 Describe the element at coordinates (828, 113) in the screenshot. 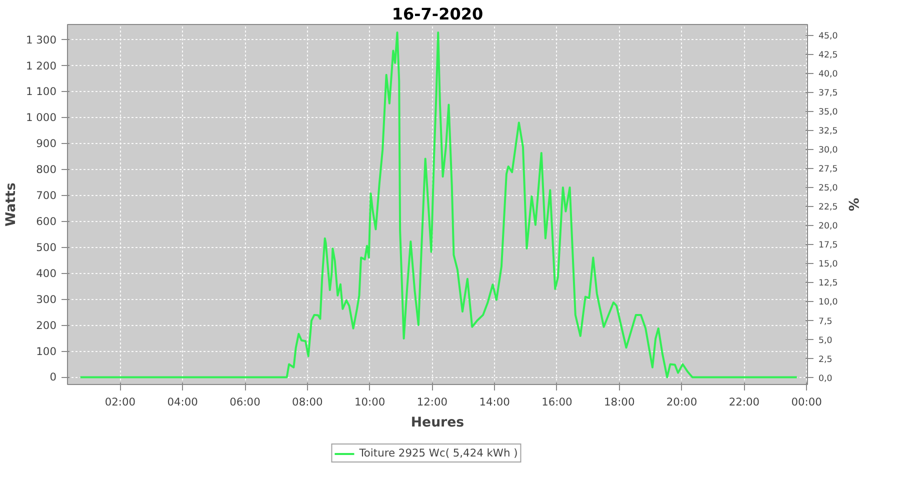

I see `y2-tick-label: 35,0` at that location.